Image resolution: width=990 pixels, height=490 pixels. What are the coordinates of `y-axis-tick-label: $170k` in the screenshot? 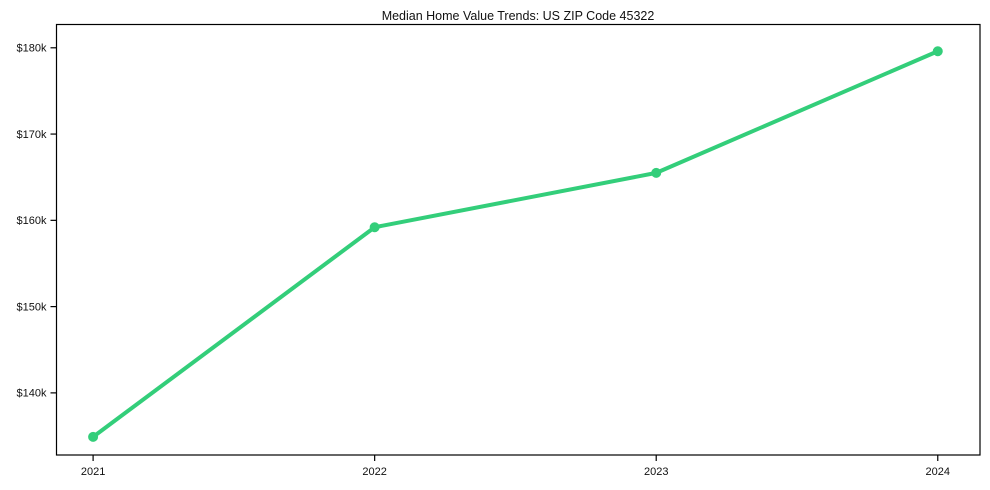 It's located at (32, 135).